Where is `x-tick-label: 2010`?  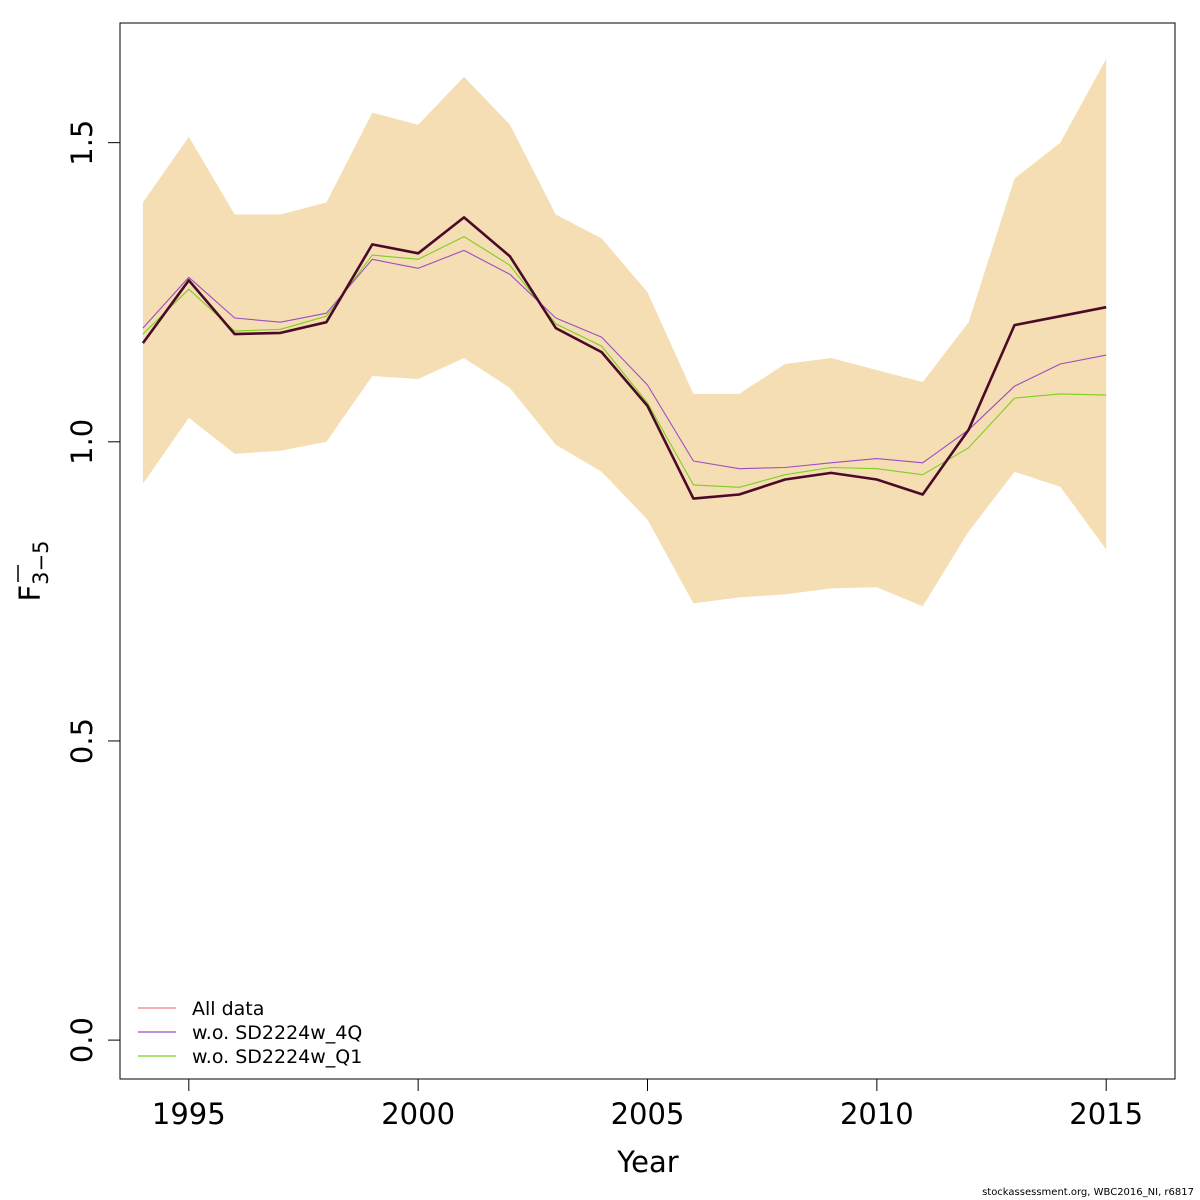 x-tick-label: 2010 is located at coordinates (877, 1114).